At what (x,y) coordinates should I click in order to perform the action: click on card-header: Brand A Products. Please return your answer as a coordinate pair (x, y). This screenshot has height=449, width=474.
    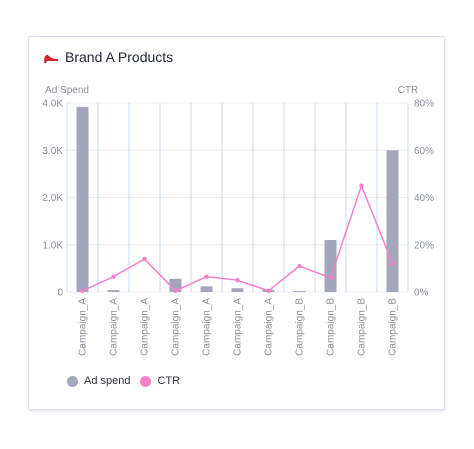
    Looking at the image, I should click on (108, 57).